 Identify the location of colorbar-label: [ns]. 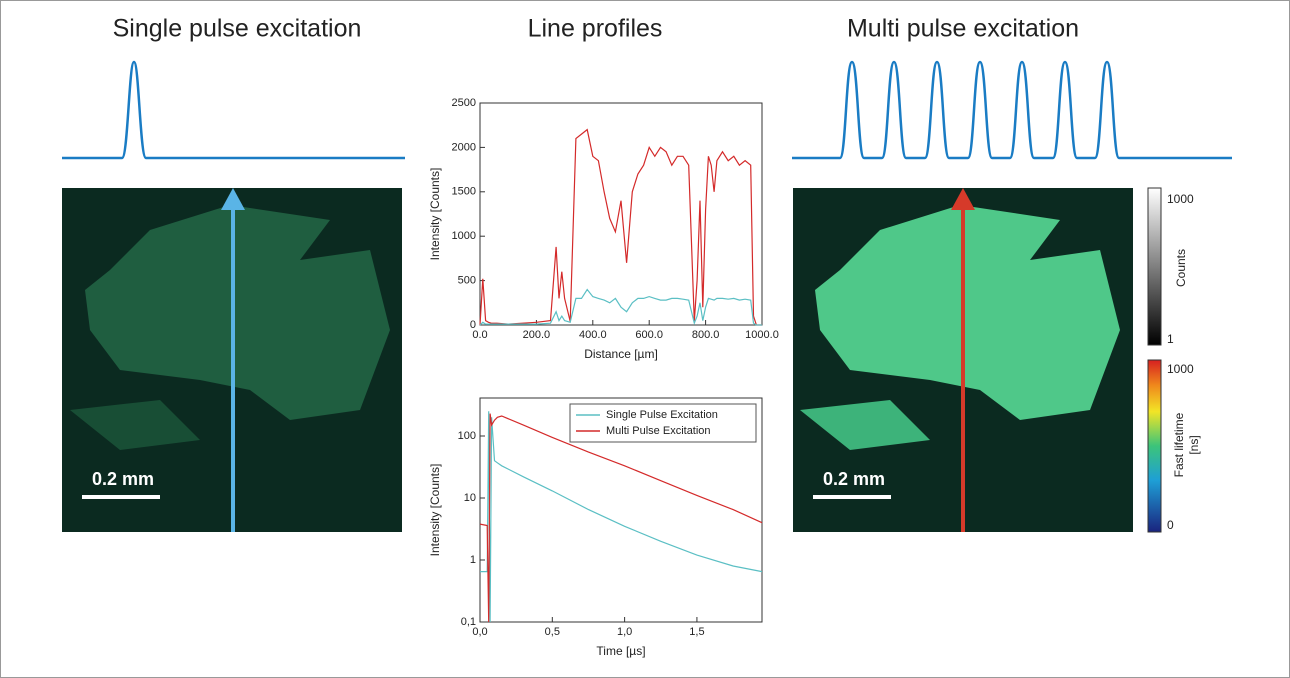
(1194, 444).